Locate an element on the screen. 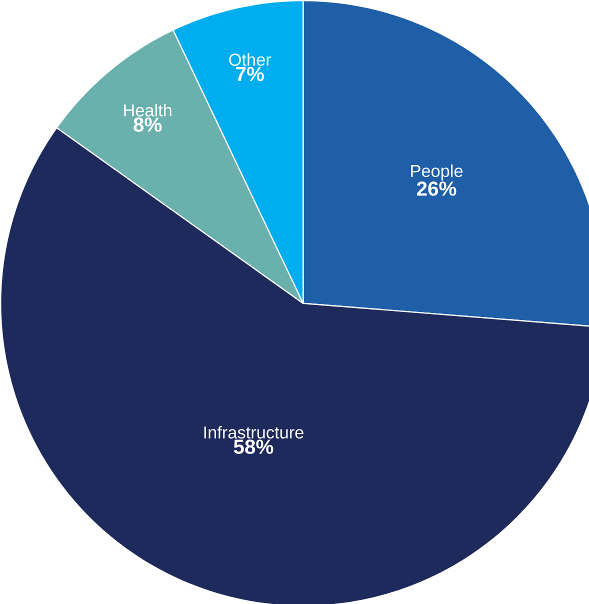 The image size is (589, 604). slice-label: Infrastructure is located at coordinates (254, 432).